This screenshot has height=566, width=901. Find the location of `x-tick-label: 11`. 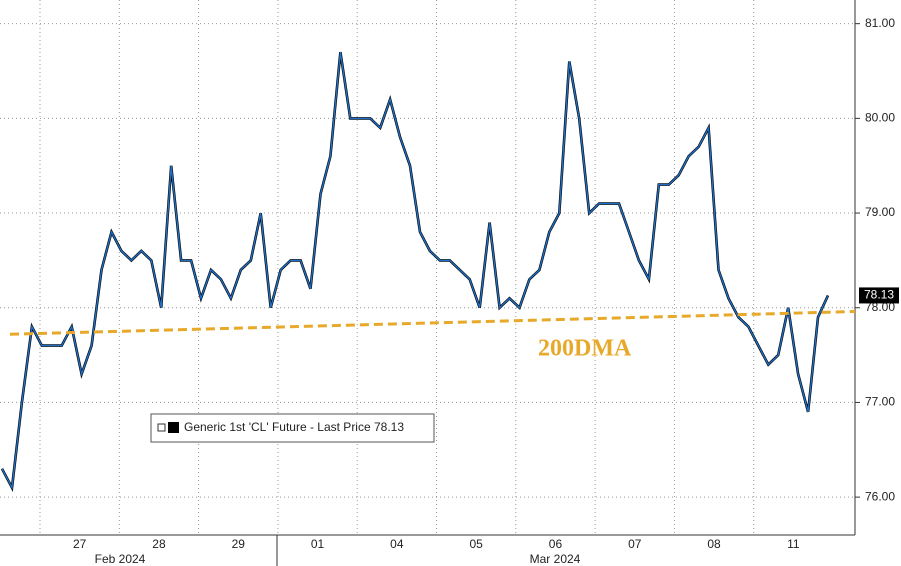

x-tick-label: 11 is located at coordinates (793, 544).